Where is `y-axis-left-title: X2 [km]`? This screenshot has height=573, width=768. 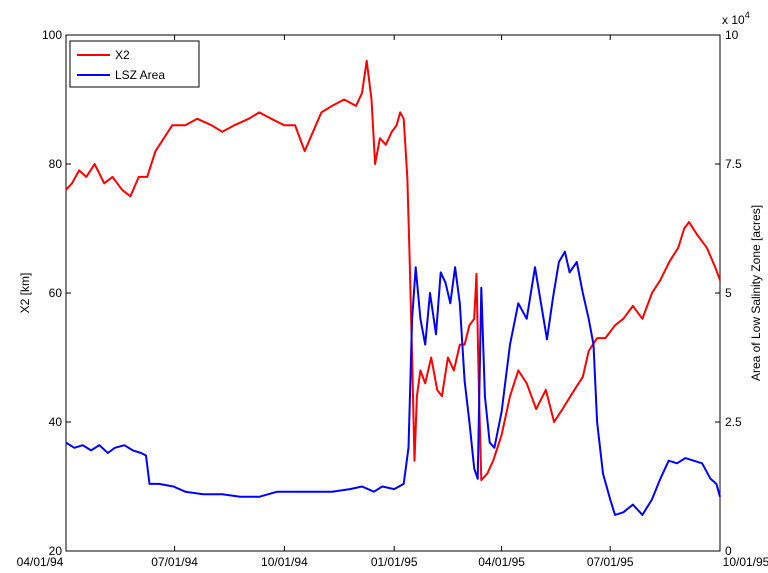
y-axis-left-title: X2 [km] is located at coordinates (25, 293).